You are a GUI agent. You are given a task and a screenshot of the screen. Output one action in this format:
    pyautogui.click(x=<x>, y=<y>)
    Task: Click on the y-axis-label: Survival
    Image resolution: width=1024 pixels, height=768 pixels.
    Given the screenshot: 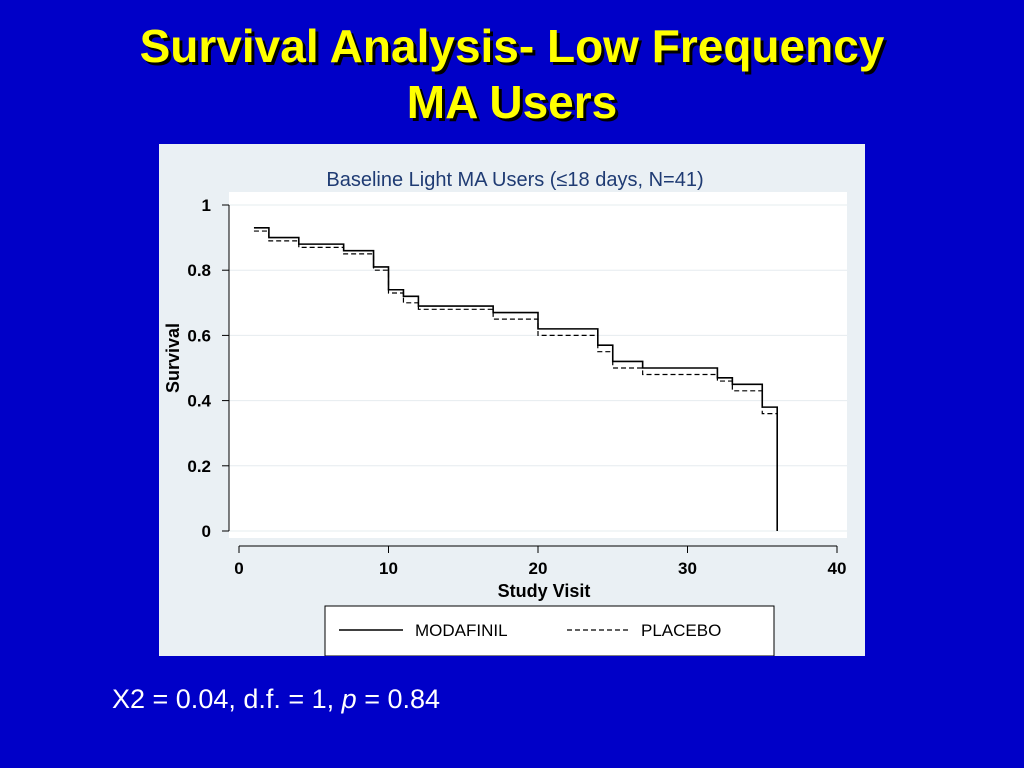 What is the action you would take?
    pyautogui.click(x=173, y=358)
    